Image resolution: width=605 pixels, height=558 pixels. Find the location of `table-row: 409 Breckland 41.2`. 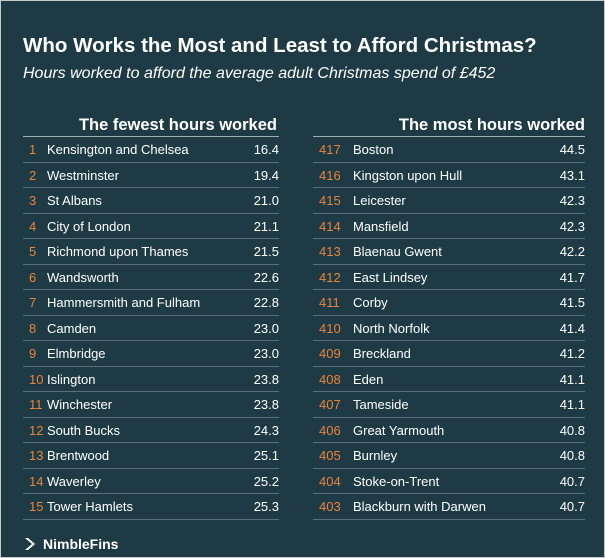

table-row: 409 Breckland 41.2 is located at coordinates (449, 354).